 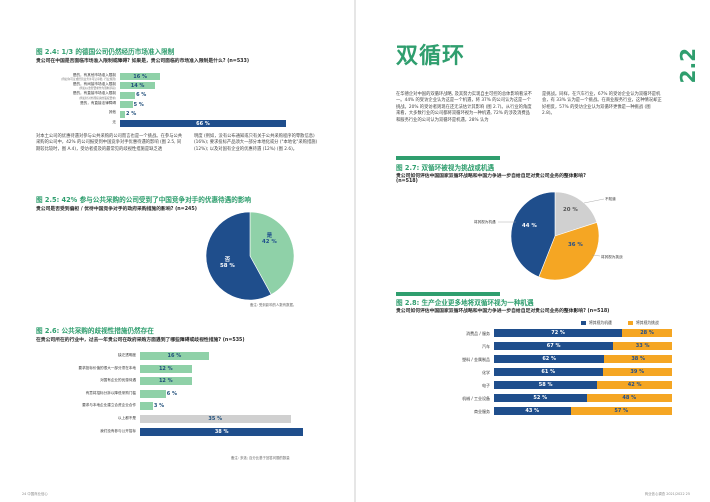 I want to click on fig26-bar, so click(x=146, y=406).